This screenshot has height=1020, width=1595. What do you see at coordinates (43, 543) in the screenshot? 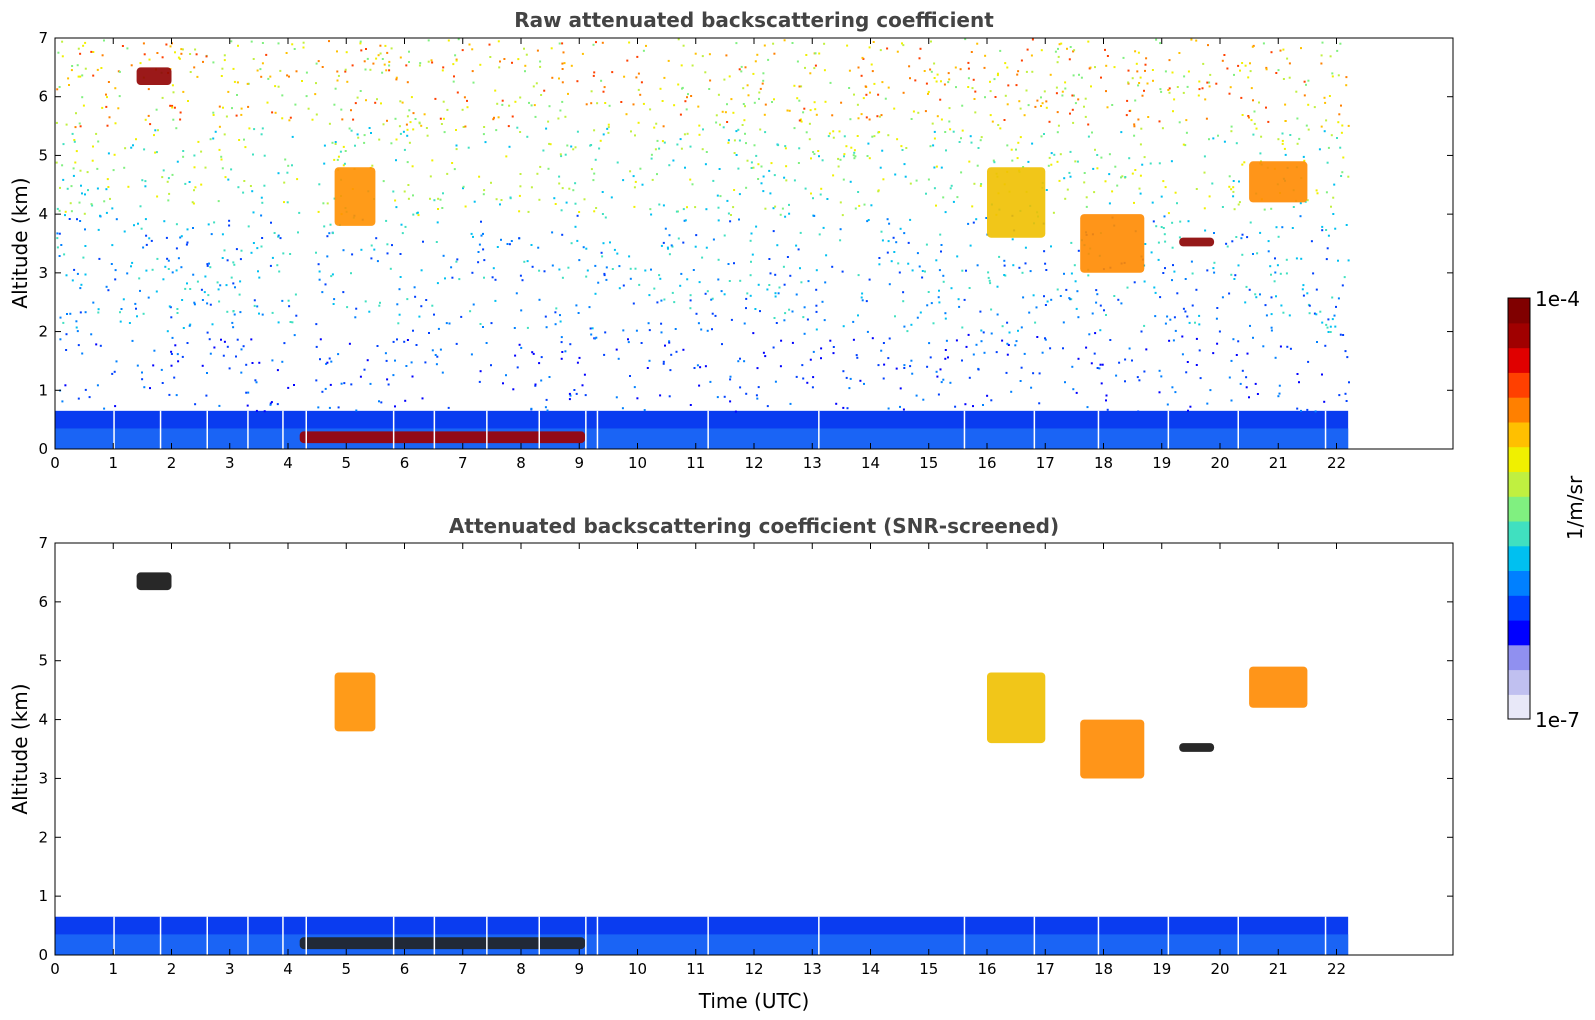
I see `y-tick-label: 7` at bounding box center [43, 543].